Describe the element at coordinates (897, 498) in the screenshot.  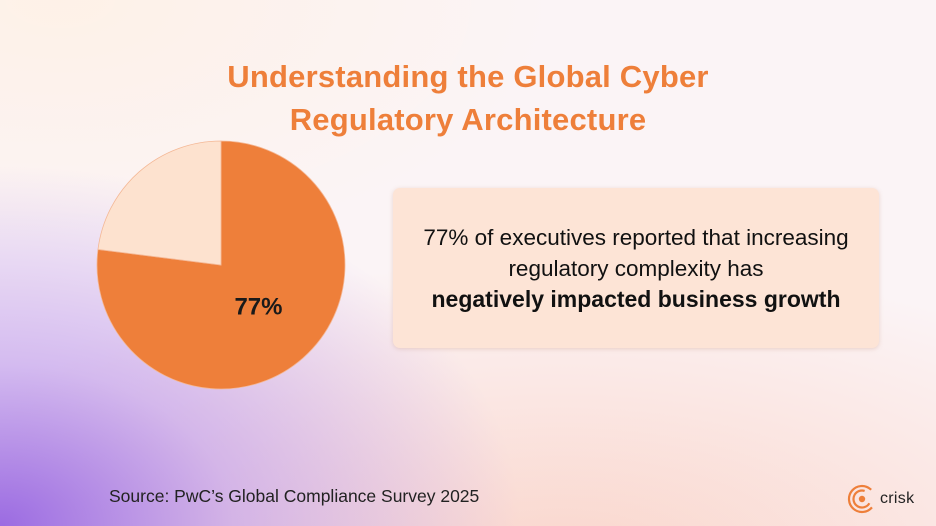
I see `brand-name: crisk` at that location.